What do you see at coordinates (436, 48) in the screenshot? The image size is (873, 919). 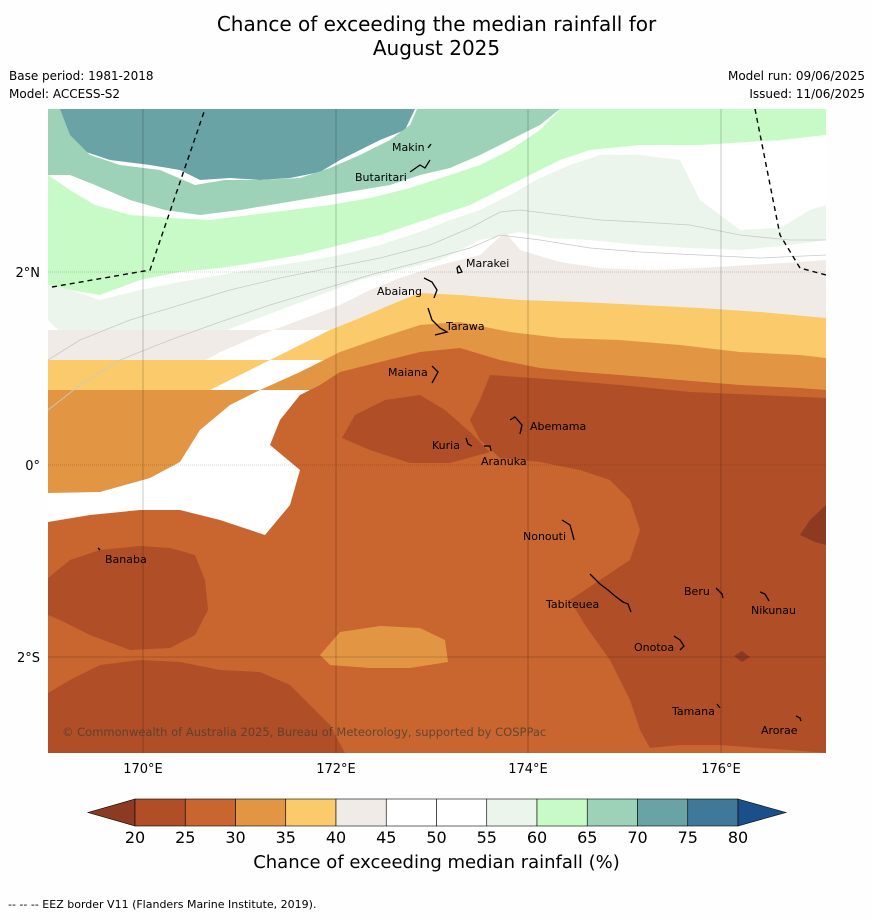 I see `title-line-2: August 2025` at bounding box center [436, 48].